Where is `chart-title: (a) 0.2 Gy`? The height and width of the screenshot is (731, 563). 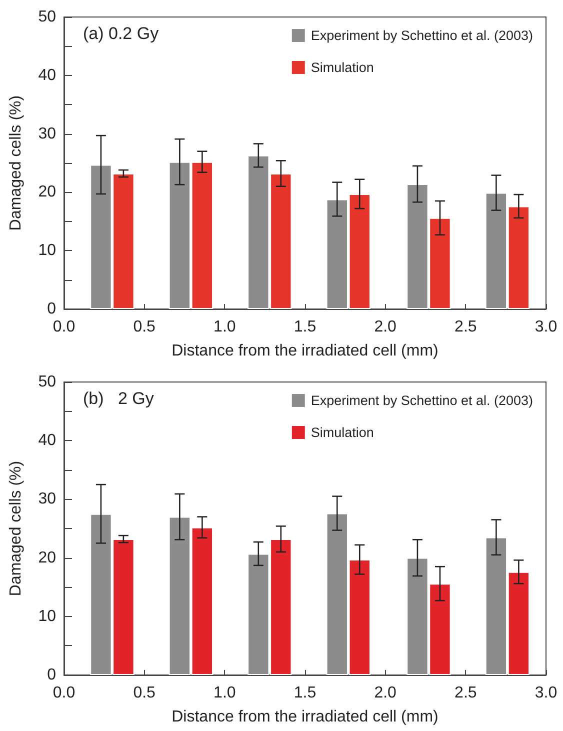
chart-title: (a) 0.2 Gy is located at coordinates (121, 33).